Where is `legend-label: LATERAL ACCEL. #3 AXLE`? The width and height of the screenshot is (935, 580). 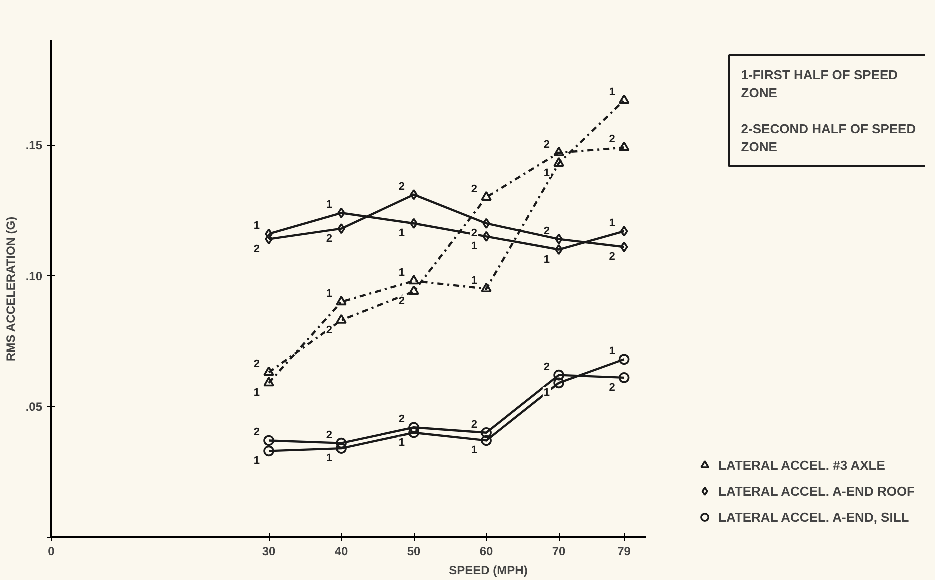 legend-label: LATERAL ACCEL. #3 AXLE is located at coordinates (802, 465).